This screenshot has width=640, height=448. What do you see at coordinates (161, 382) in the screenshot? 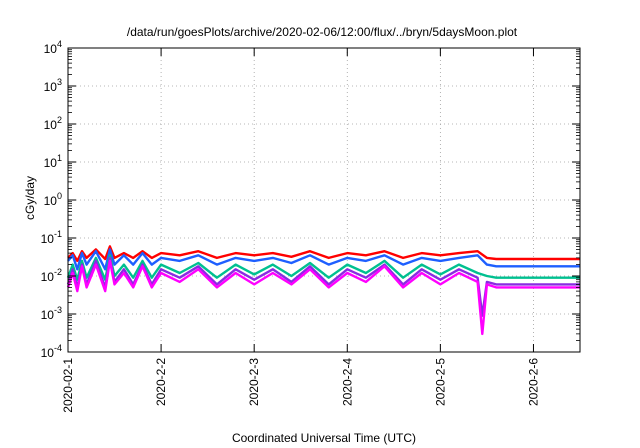
I see `x-tick-label: 2020-2-2` at bounding box center [161, 382].